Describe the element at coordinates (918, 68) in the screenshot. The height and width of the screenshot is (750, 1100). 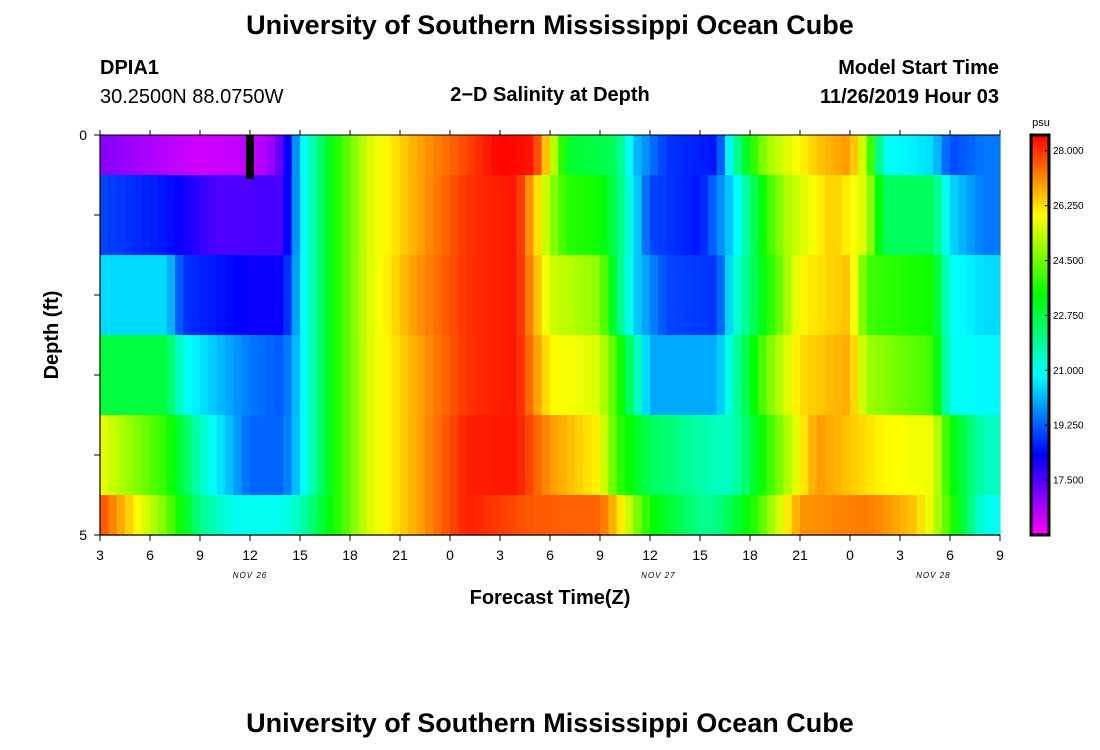
I see `model-start-label: Model Start Time` at that location.